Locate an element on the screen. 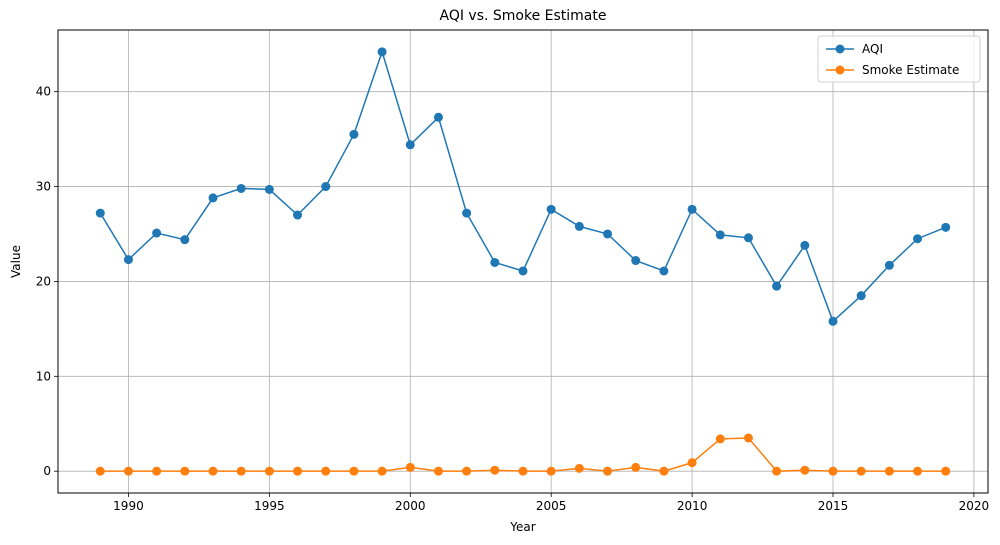  legend-label: AQI is located at coordinates (872, 49).